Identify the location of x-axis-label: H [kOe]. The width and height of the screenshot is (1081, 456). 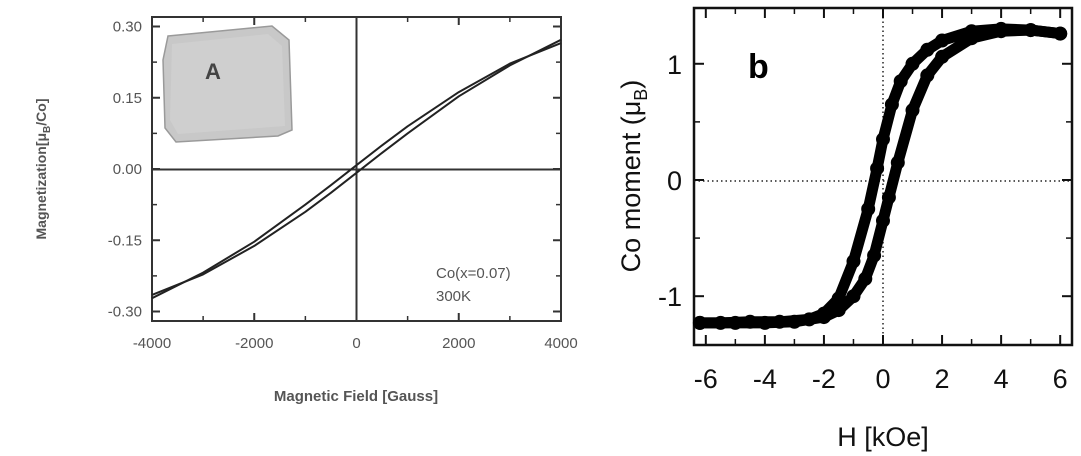
(883, 437).